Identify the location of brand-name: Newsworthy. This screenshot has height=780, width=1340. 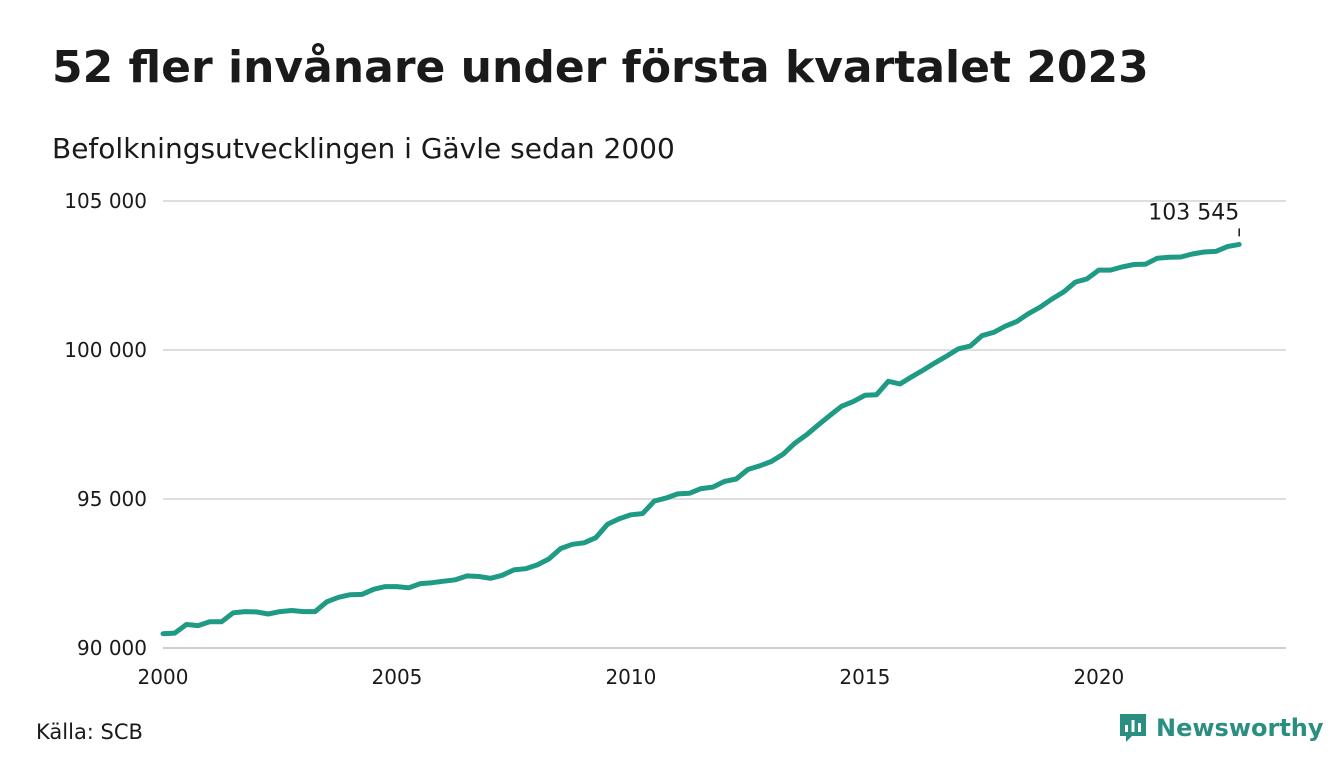
(1240, 728).